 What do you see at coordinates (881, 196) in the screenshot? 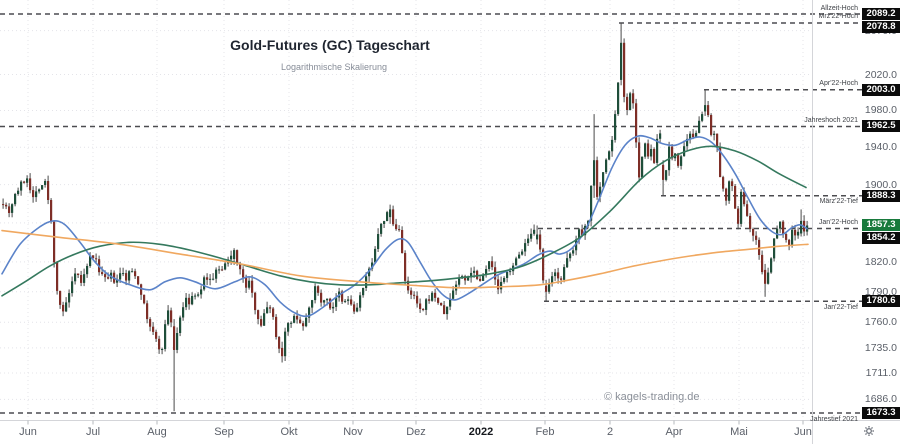
I see `level-price-box: 1888.3` at bounding box center [881, 196].